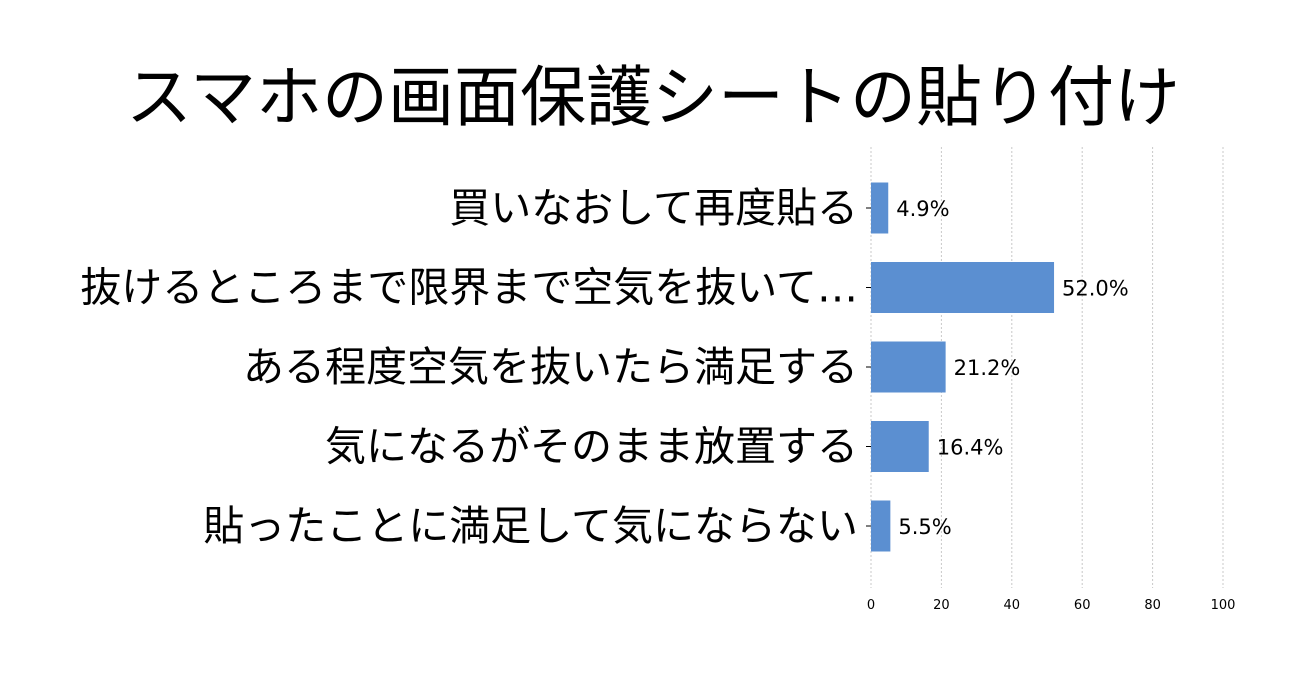  Describe the element at coordinates (1095, 289) in the screenshot. I see `data-label: 52.0%` at that location.